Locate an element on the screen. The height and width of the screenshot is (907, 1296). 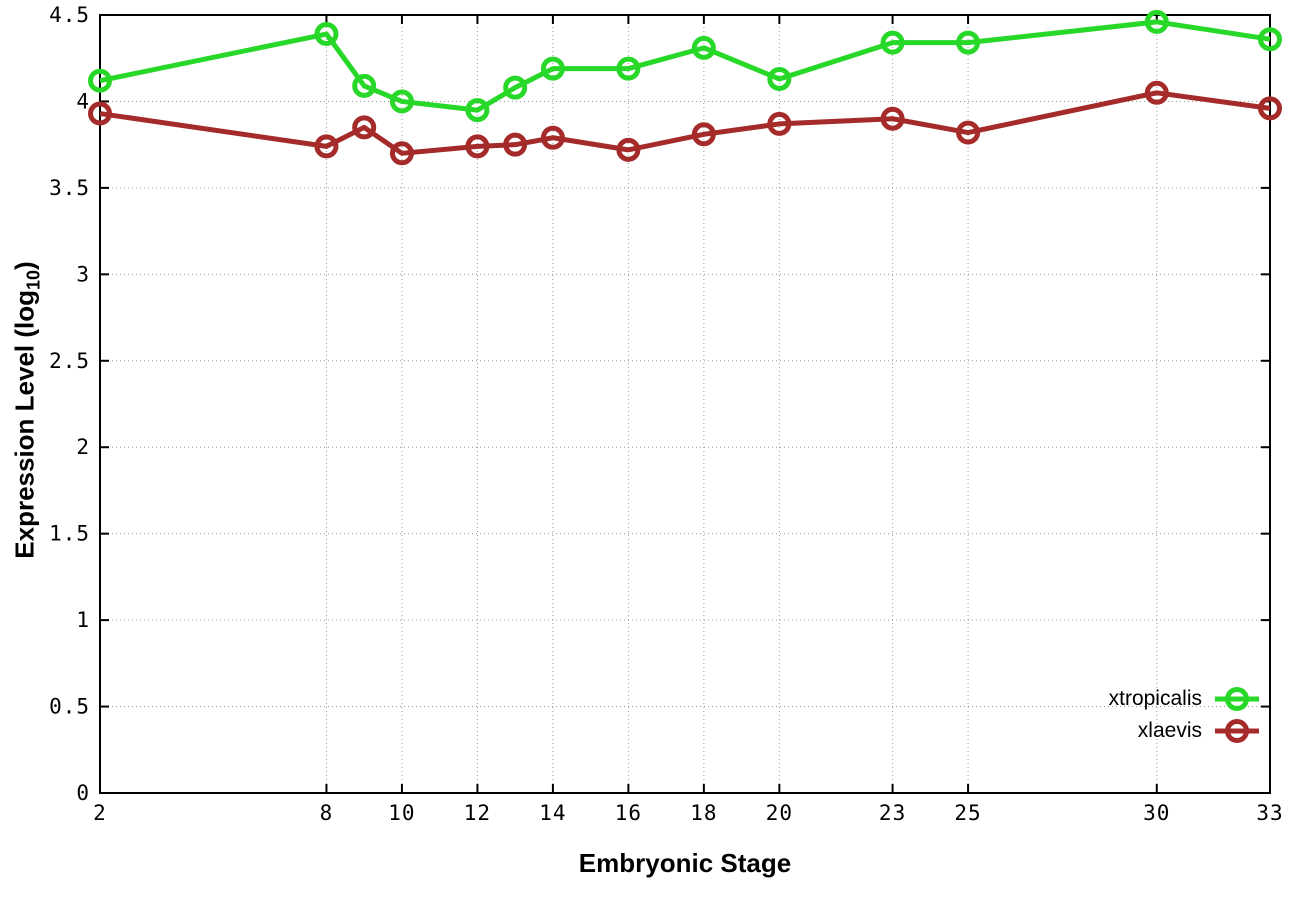
x-tick-label: 18 is located at coordinates (703, 813).